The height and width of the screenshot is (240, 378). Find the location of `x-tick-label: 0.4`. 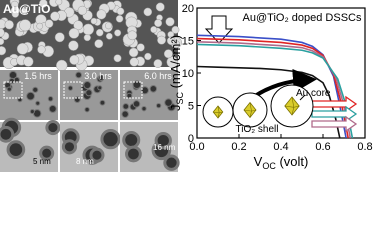

x-tick-label: 0.4 is located at coordinates (280, 147).